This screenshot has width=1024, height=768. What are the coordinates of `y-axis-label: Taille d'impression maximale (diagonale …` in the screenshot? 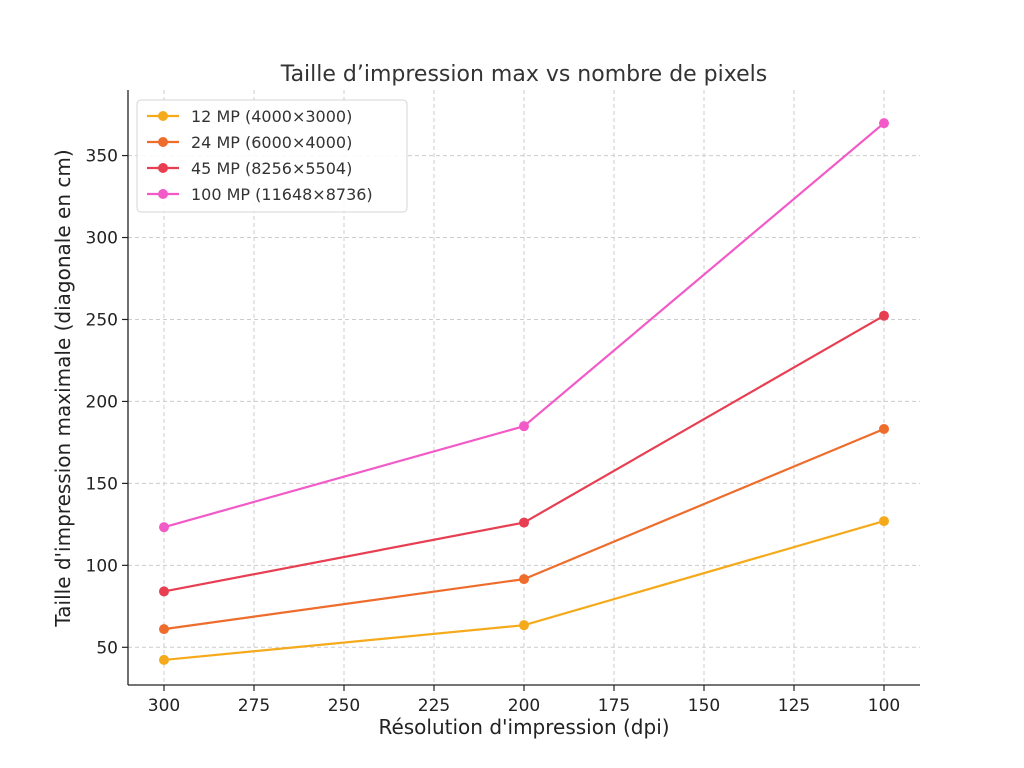 It's located at (63, 388).